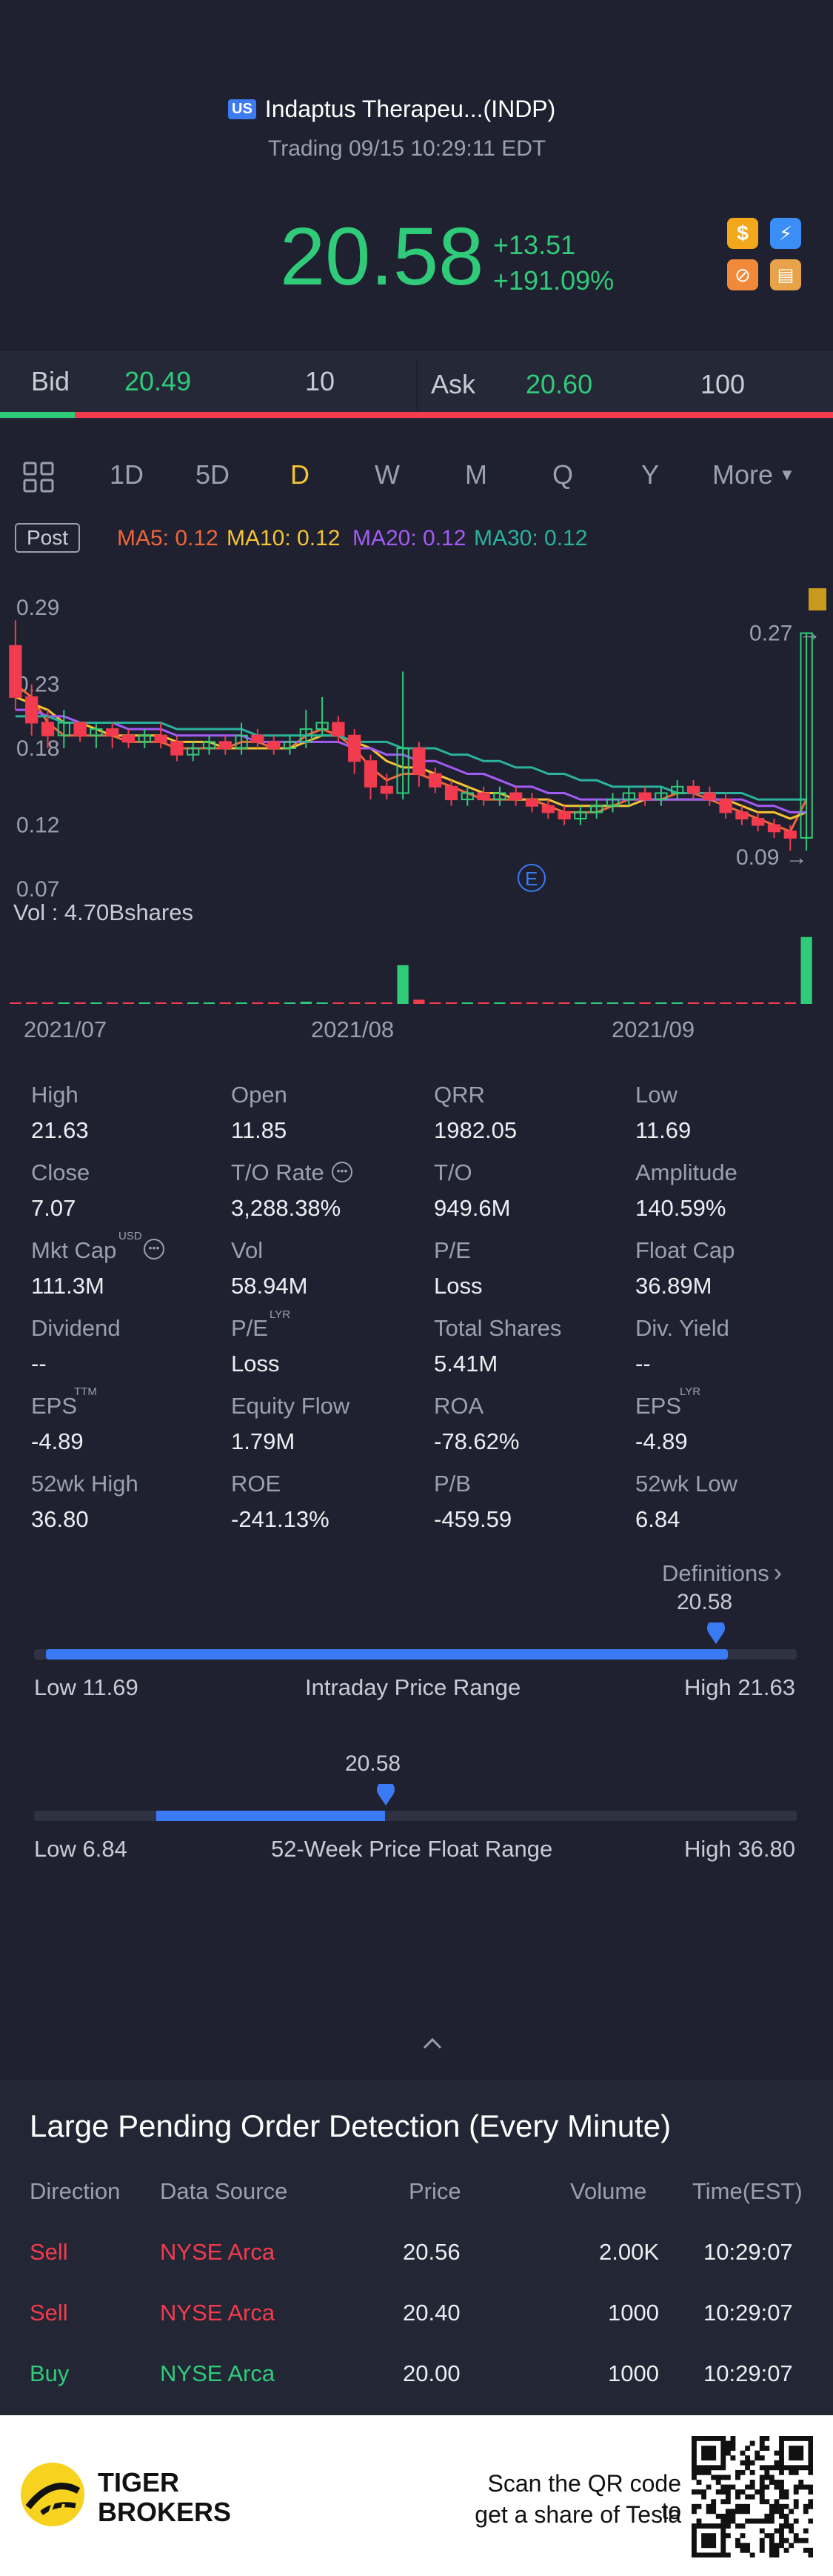 This screenshot has height=2576, width=833. I want to click on header-time: Time(EST), so click(747, 2191).